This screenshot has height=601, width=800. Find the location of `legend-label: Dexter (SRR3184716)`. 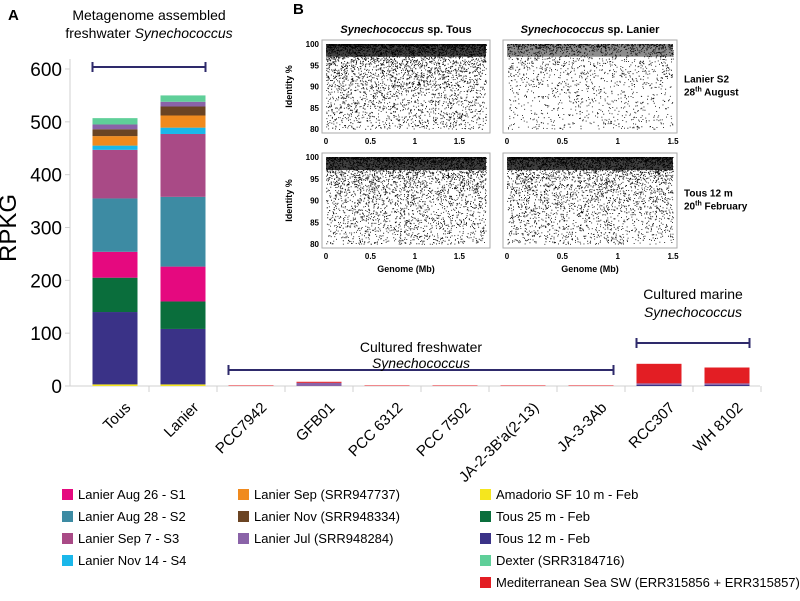

legend-label: Dexter (SRR3184716) is located at coordinates (560, 560).